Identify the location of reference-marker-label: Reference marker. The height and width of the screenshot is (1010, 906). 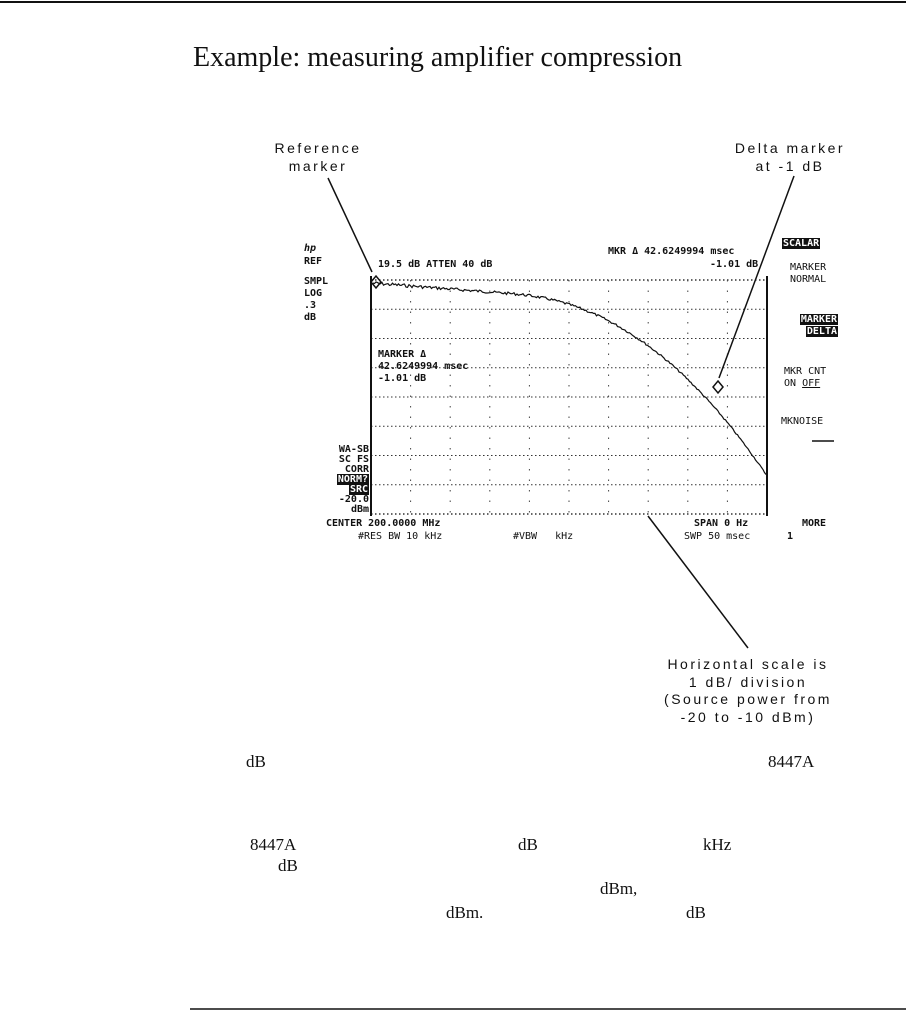
(318, 157).